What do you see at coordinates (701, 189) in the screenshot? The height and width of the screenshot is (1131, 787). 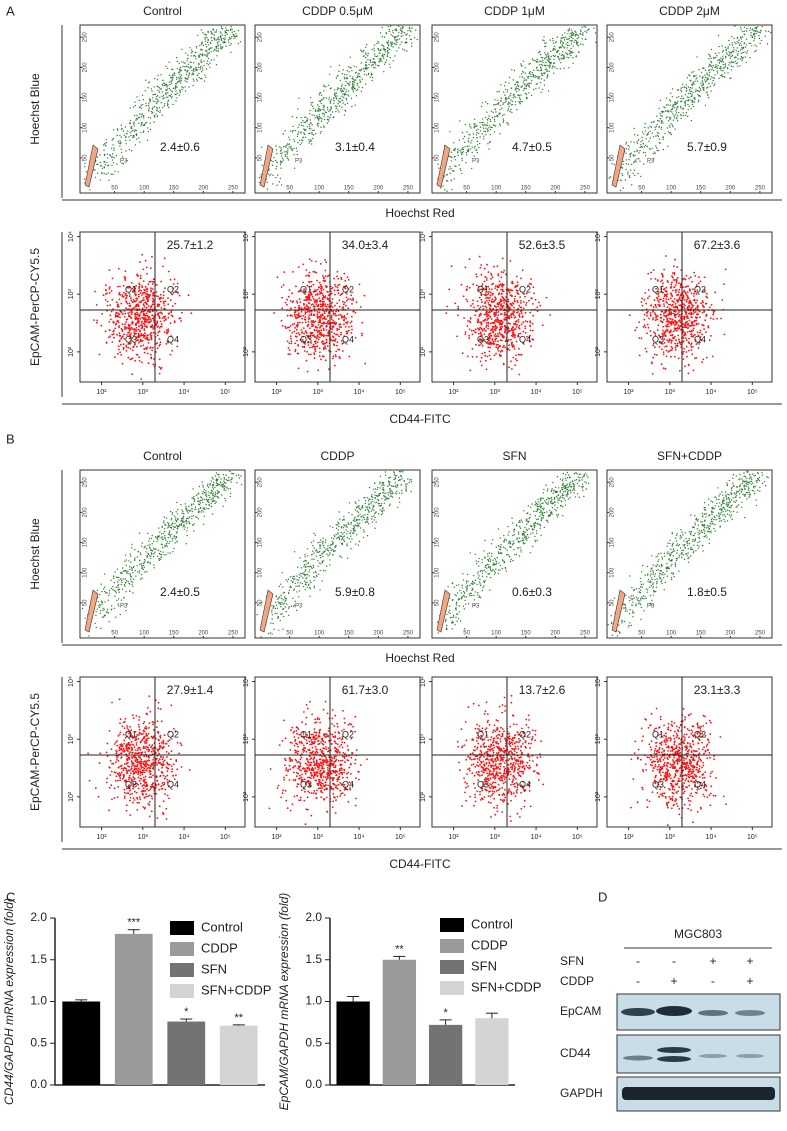 I see `x-tick-label: 150` at bounding box center [701, 189].